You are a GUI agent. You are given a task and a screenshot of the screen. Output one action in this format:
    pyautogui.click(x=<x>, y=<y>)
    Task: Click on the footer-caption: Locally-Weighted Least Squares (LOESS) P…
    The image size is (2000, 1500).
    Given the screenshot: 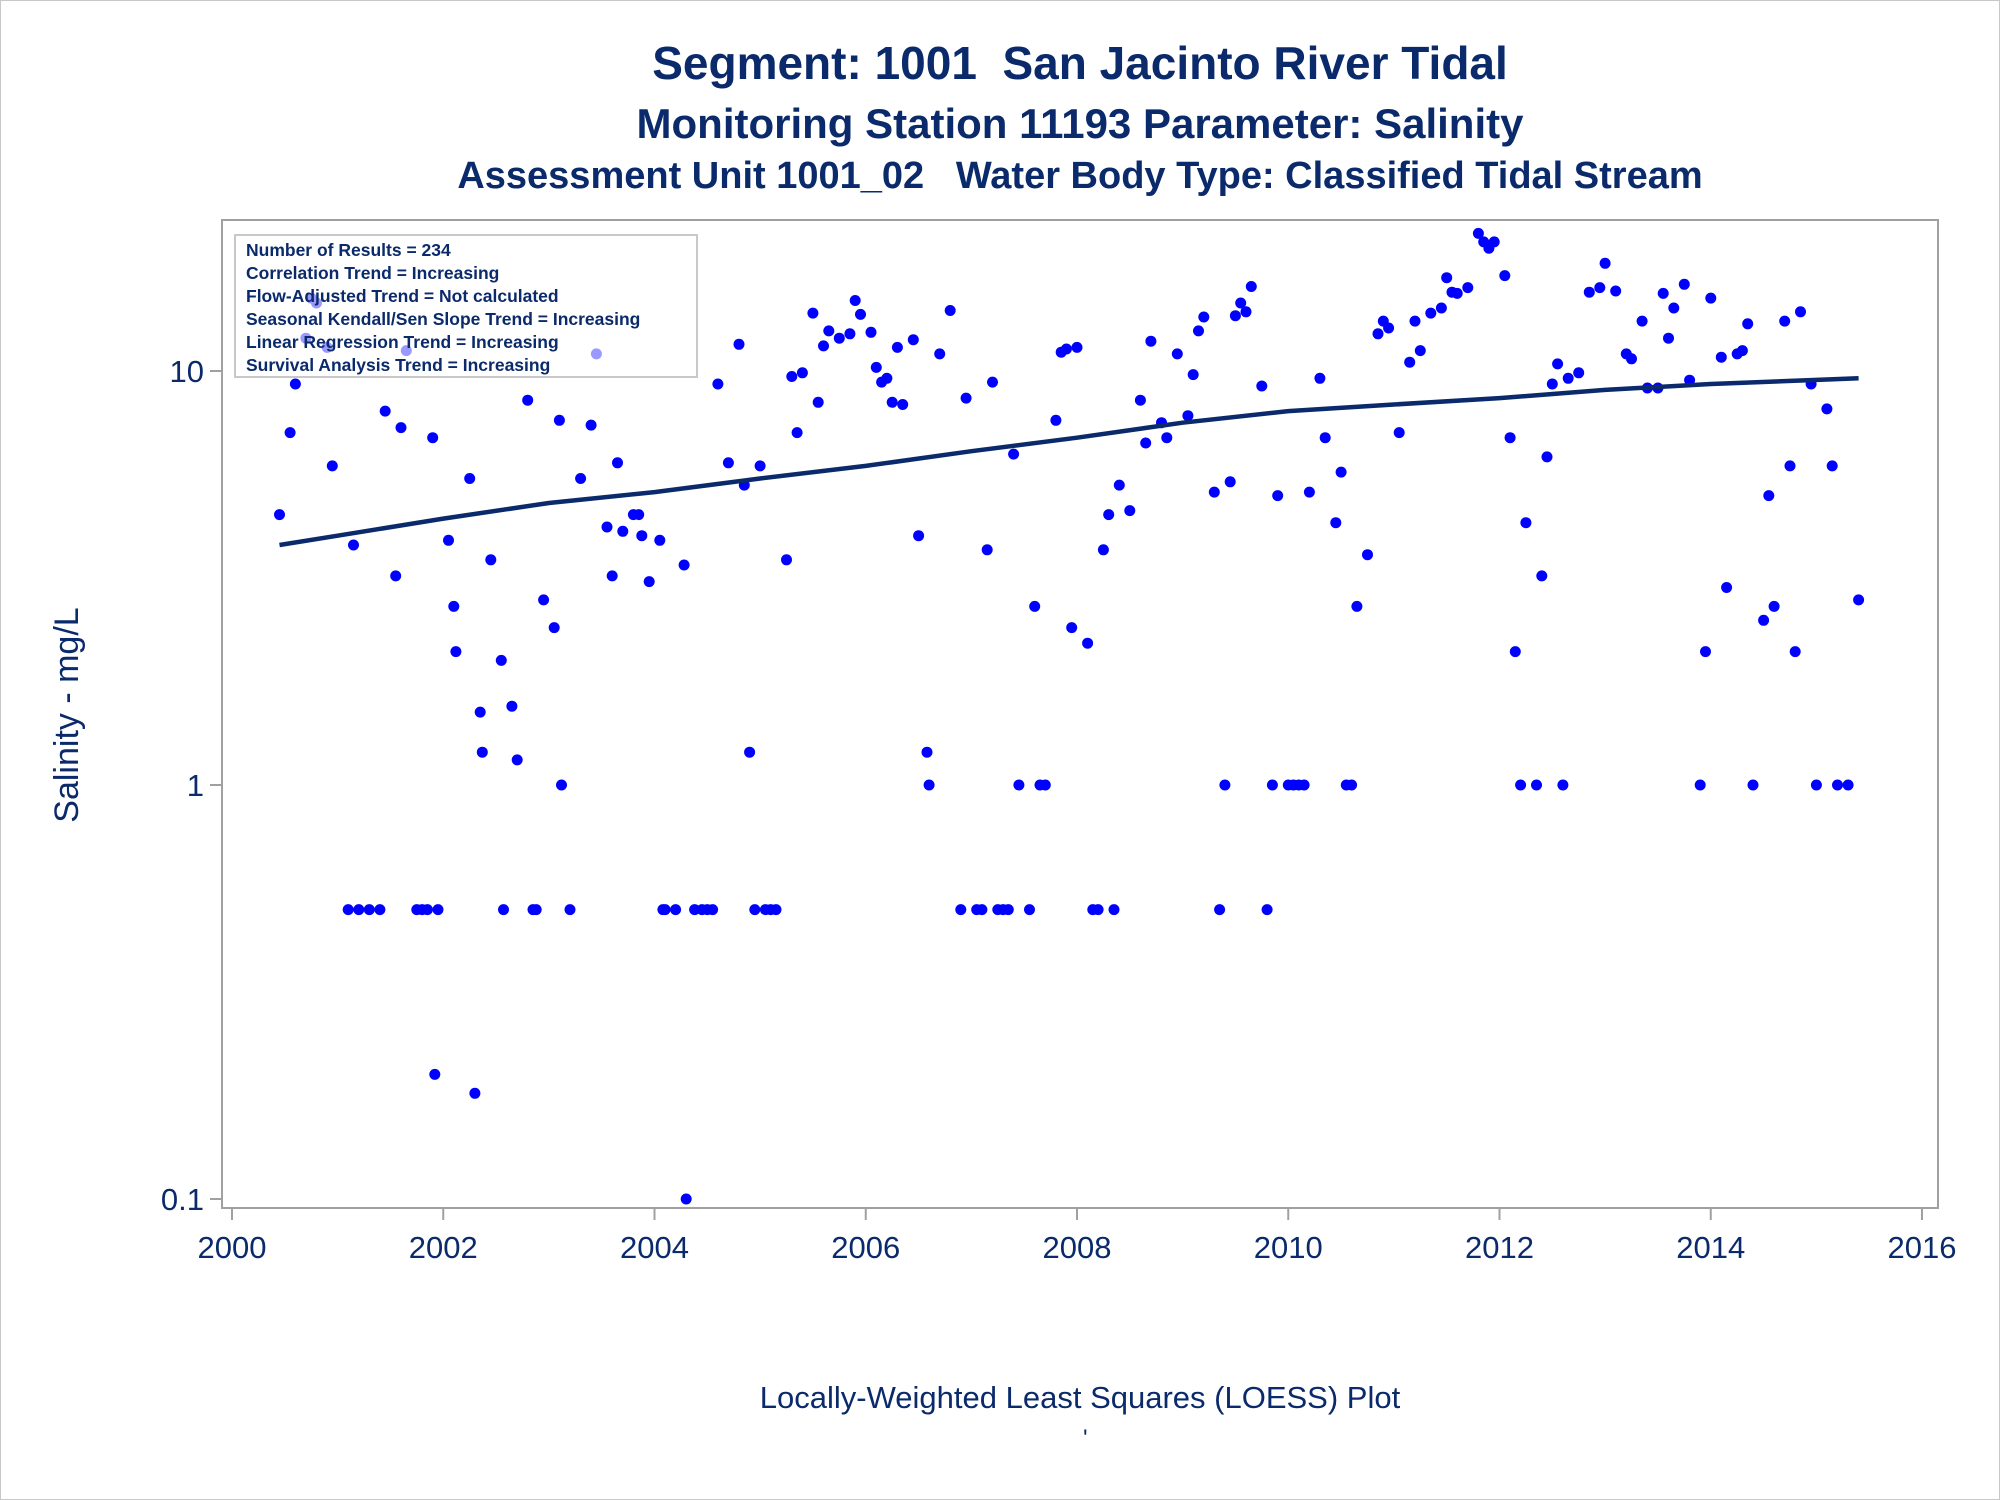 What is the action you would take?
    pyautogui.click(x=1080, y=1397)
    